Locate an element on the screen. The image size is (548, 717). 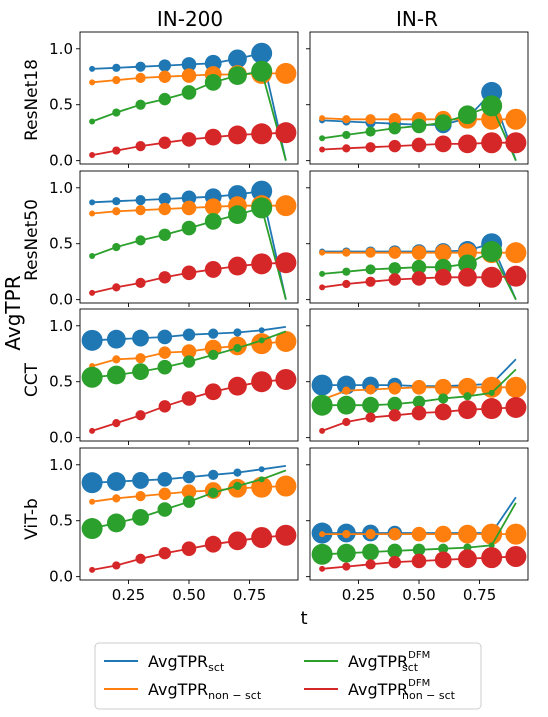
legend-base-sct-dfm: AvgTPR is located at coordinates (378, 661).